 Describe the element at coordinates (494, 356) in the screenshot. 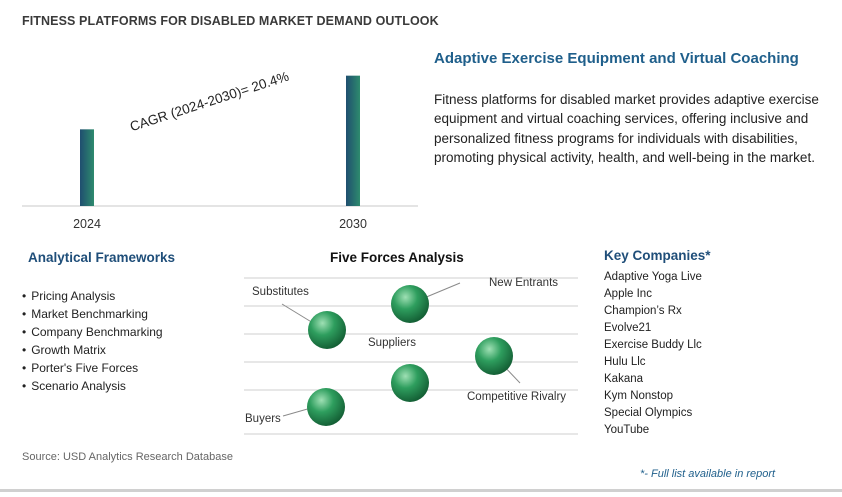

I see `competitive-rivalry-sphere` at that location.